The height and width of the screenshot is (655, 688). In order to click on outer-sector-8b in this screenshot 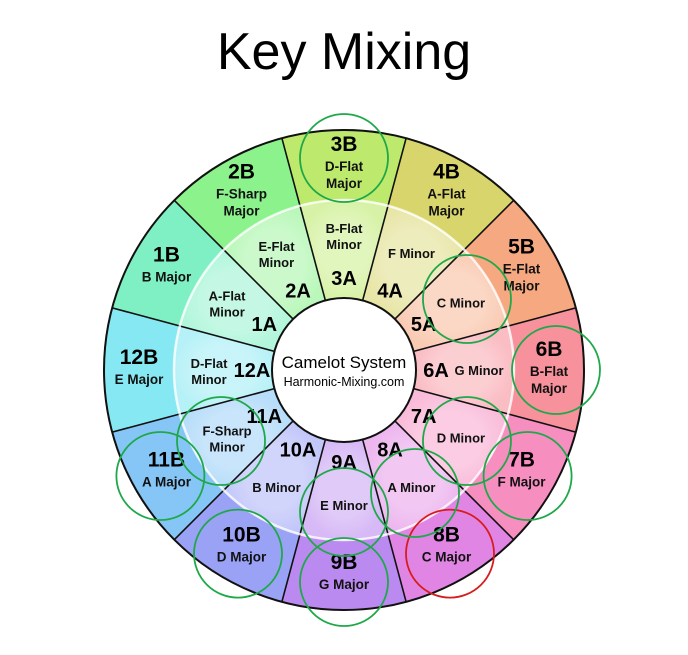, I will do `click(450, 546)`.